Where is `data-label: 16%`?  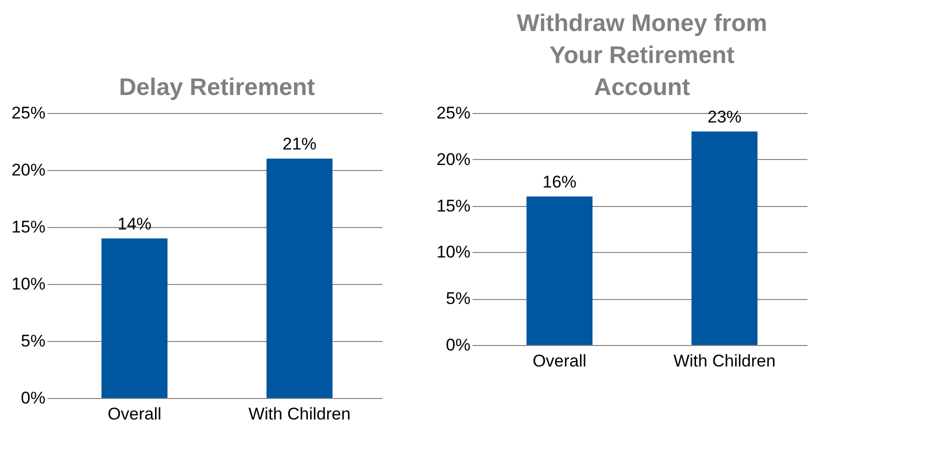 data-label: 16% is located at coordinates (559, 182).